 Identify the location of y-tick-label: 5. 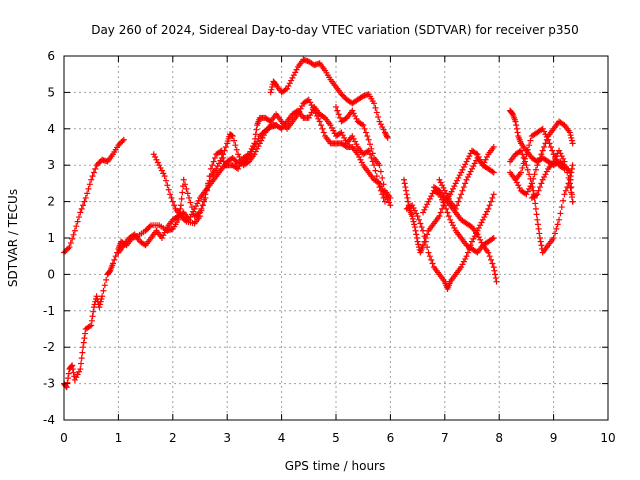
(51, 92).